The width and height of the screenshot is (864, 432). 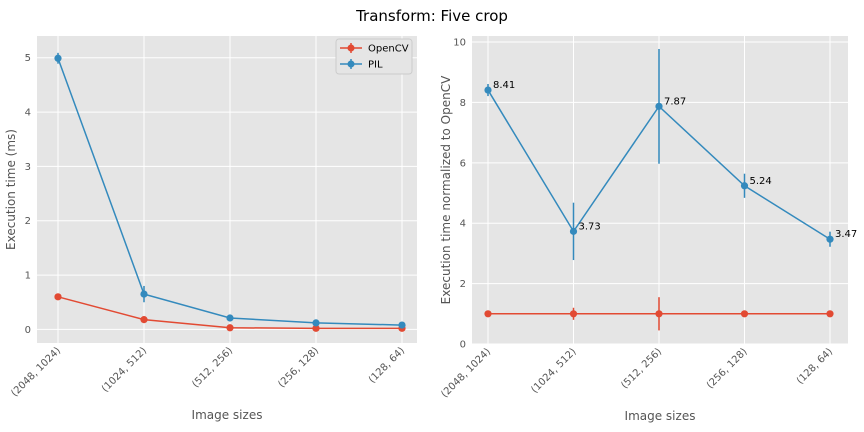 I want to click on chart1-legend-label: OpenCV, so click(x=388, y=49).